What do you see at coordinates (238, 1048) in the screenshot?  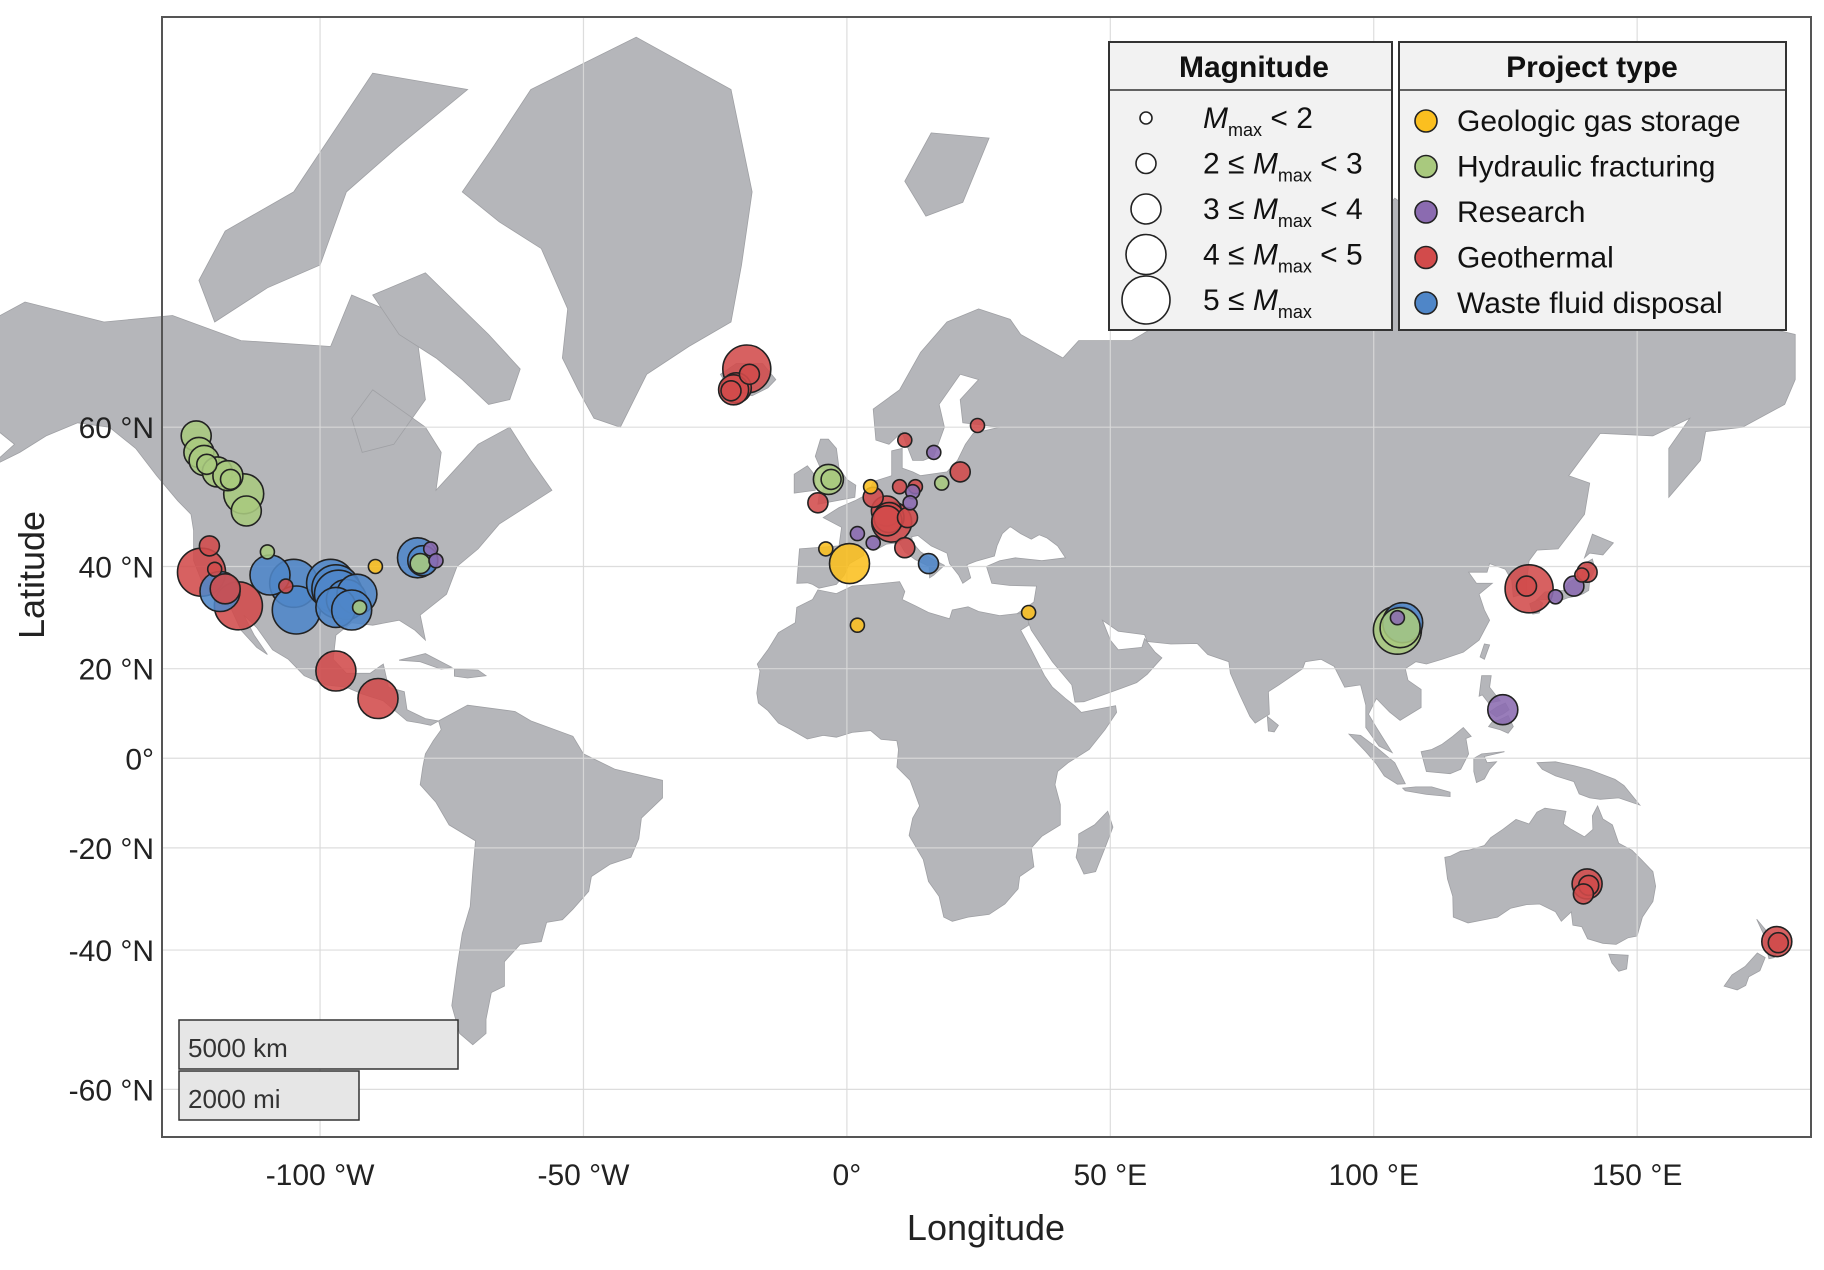 I see `scale-bar-km-label: 5000 km` at bounding box center [238, 1048].